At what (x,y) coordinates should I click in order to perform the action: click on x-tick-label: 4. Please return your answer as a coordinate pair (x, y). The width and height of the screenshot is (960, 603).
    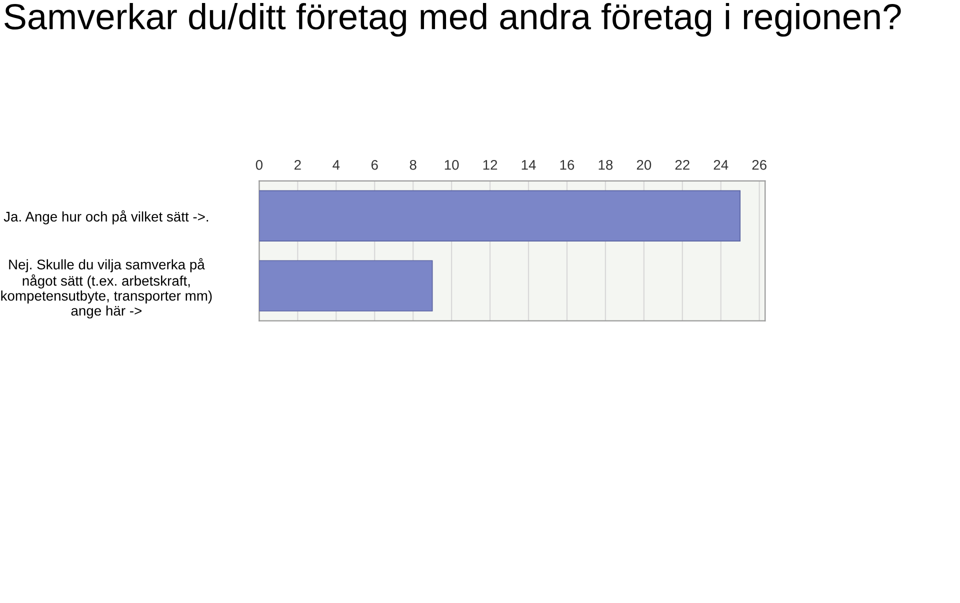
    Looking at the image, I should click on (336, 165).